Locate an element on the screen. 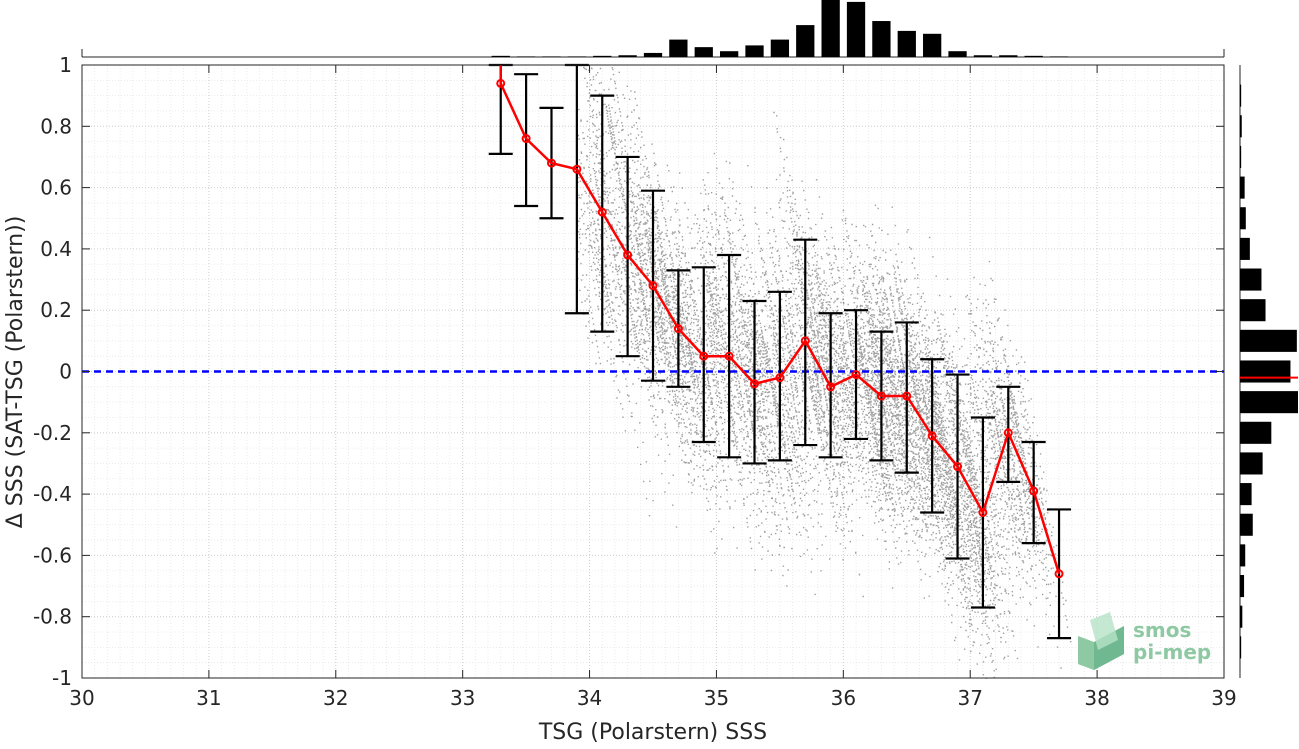  y-histogram is located at coordinates (1268, 371).